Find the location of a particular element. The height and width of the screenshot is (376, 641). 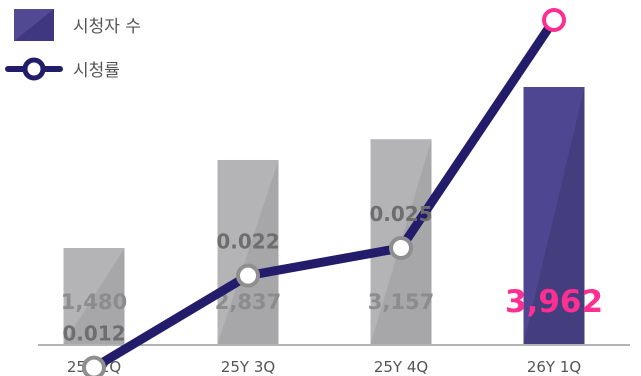

x-axis-labels: 25Y 2Q 25Y 3Q 25Y 4Q 26Y 1Q is located at coordinates (324, 367).